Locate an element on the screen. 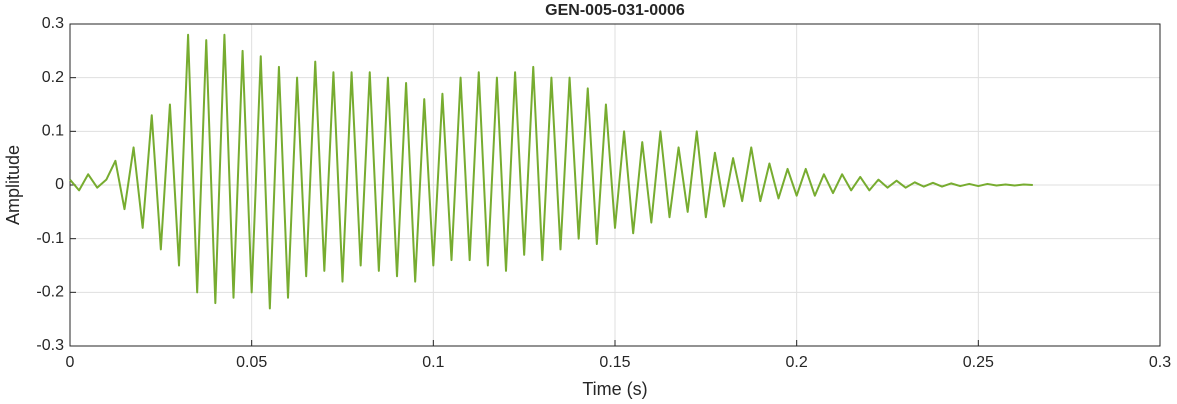  x-tick-label: 0.3 is located at coordinates (1160, 362).